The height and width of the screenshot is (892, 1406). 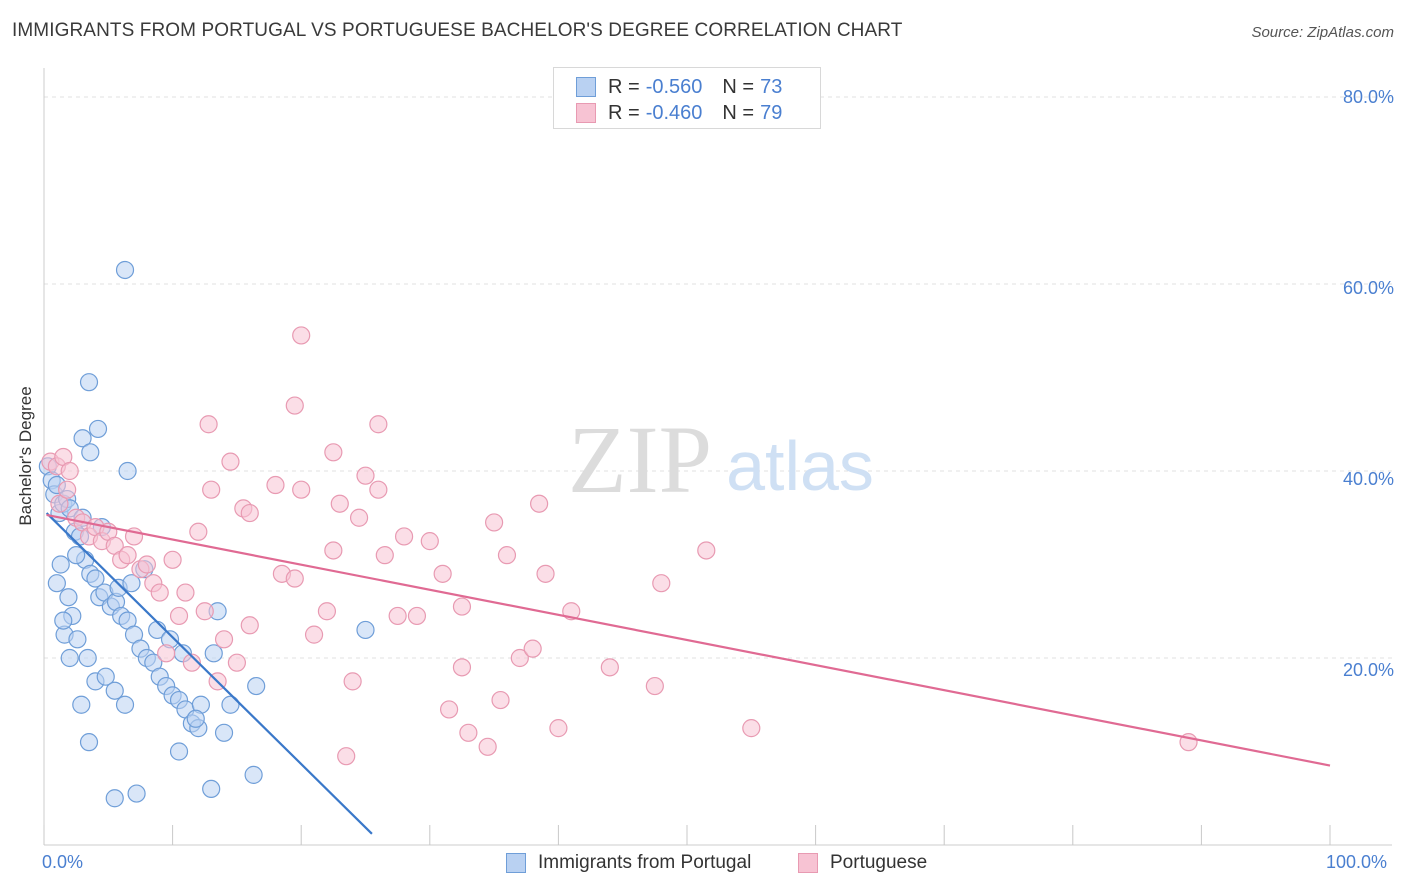 What do you see at coordinates (209, 673) in the screenshot?
I see `trend-line-immigrants-from-portugal` at bounding box center [209, 673].